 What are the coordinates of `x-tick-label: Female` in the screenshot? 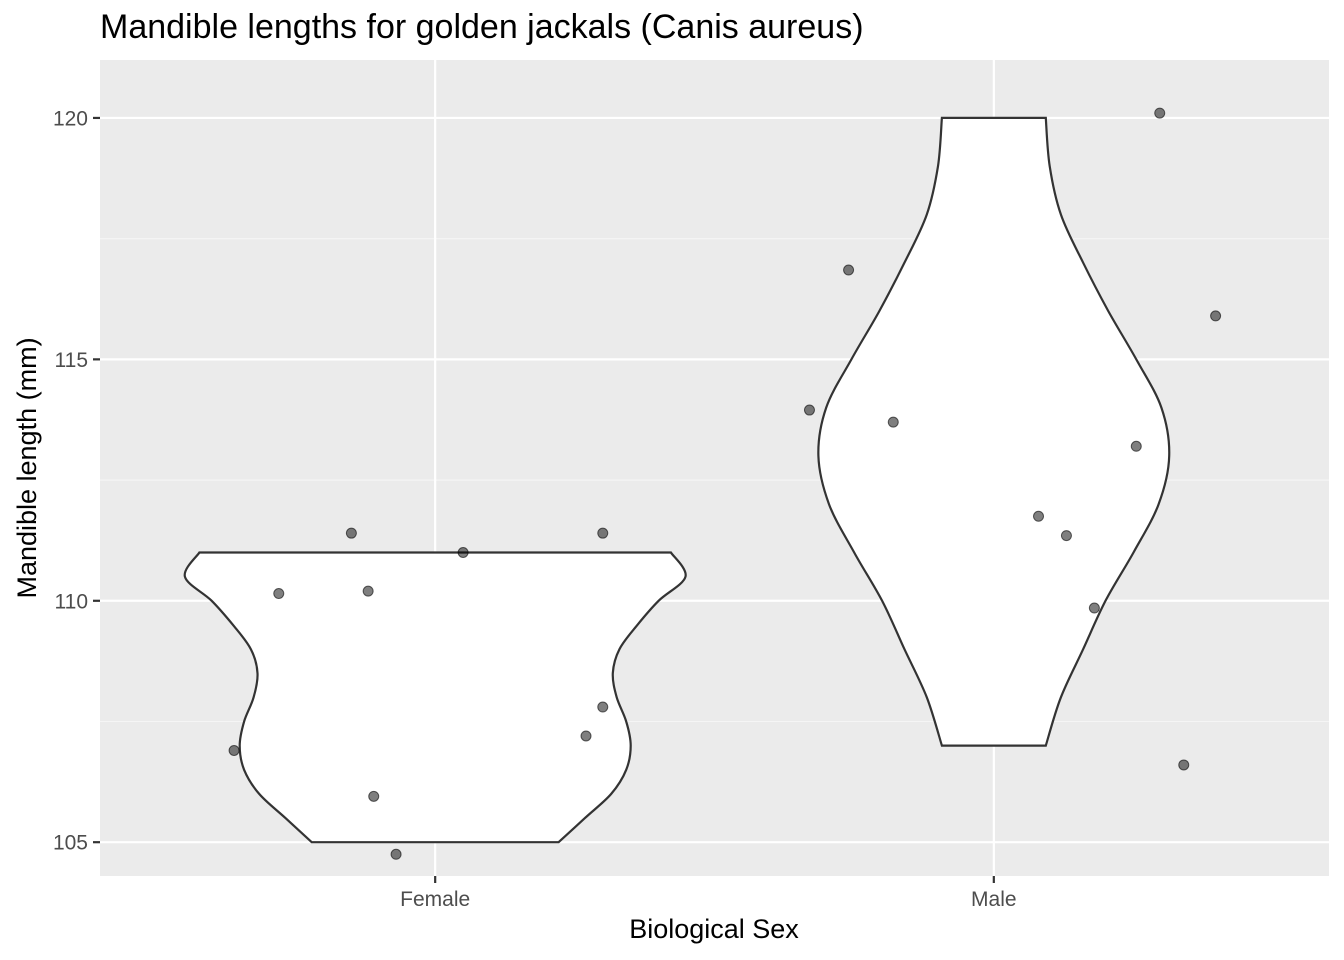 It's located at (435, 899).